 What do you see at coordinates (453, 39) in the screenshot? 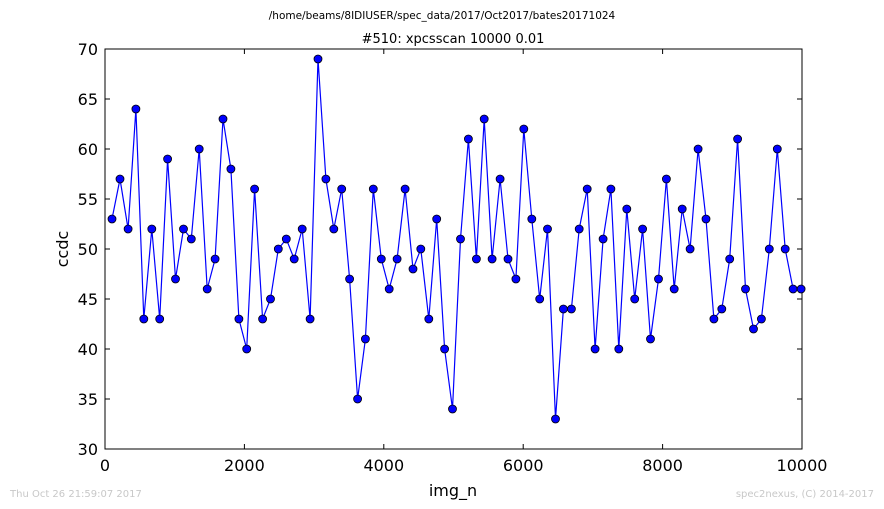
I see `chart-title: #510: xpcsscan 10000 0.01` at bounding box center [453, 39].